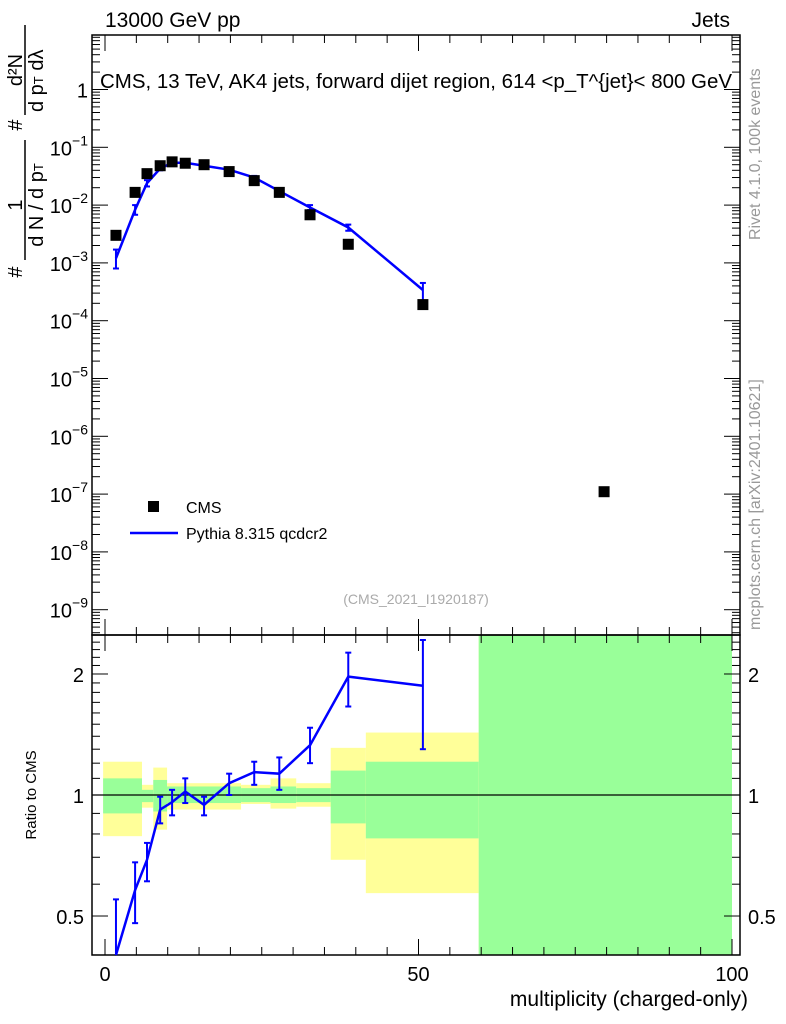 Image resolution: width=786 pixels, height=1024 pixels. Describe the element at coordinates (731, 975) in the screenshot. I see `x-tick-label: 100` at that location.